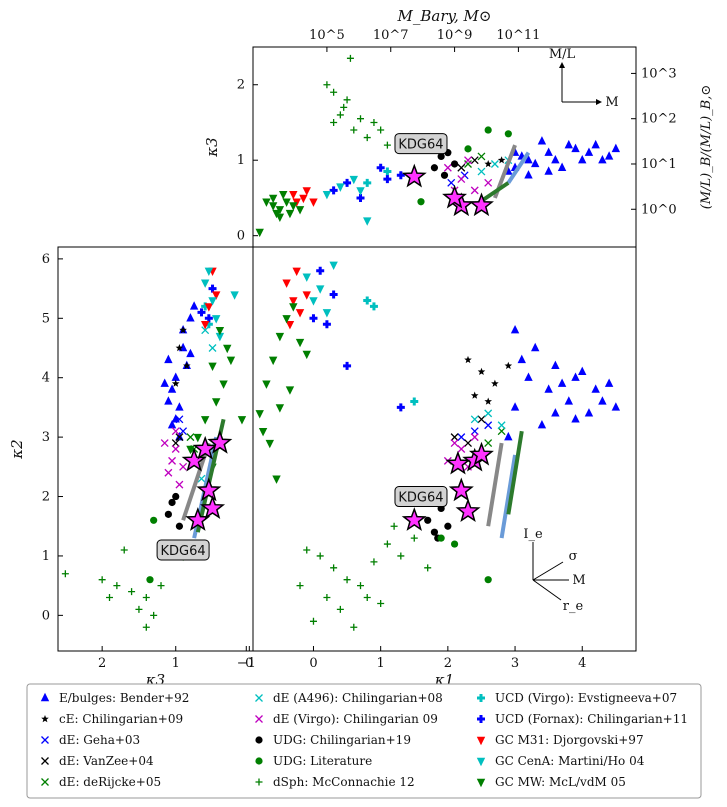 The width and height of the screenshot is (727, 807). What do you see at coordinates (562, 65) in the screenshot?
I see `ml-arrow-head` at bounding box center [562, 65].